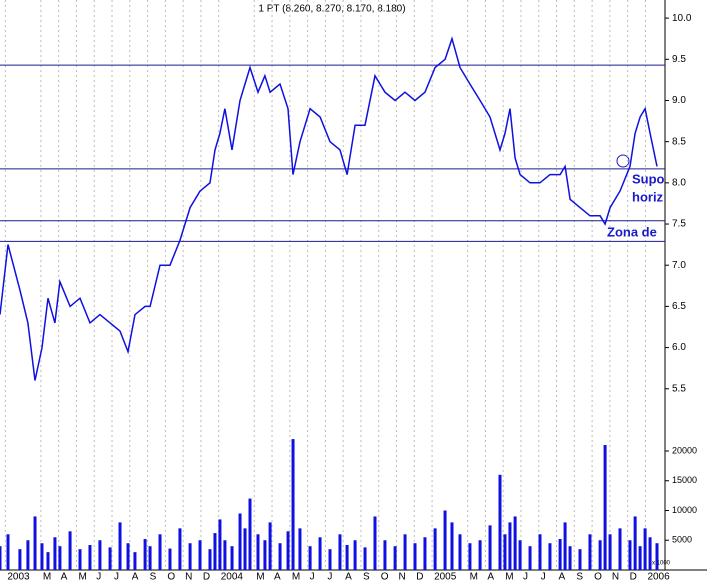 Image resolution: width=707 pixels, height=582 pixels. Describe the element at coordinates (684, 450) in the screenshot. I see `y-tick-label: 20000` at that location.